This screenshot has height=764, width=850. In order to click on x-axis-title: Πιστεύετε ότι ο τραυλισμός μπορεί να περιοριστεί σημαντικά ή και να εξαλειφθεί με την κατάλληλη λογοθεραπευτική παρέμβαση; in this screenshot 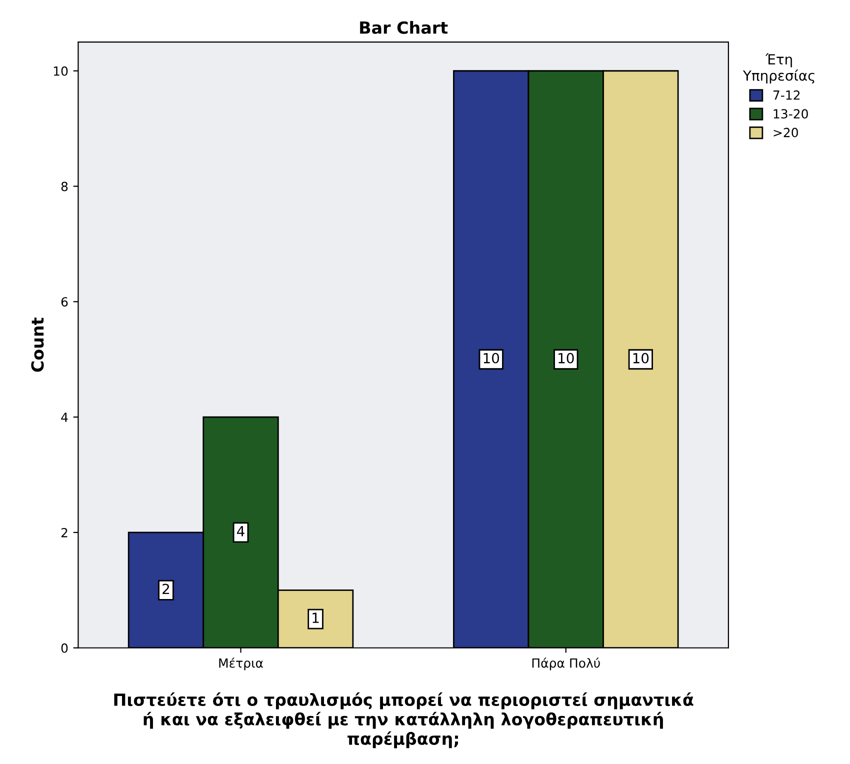, I will do `click(404, 720)`.